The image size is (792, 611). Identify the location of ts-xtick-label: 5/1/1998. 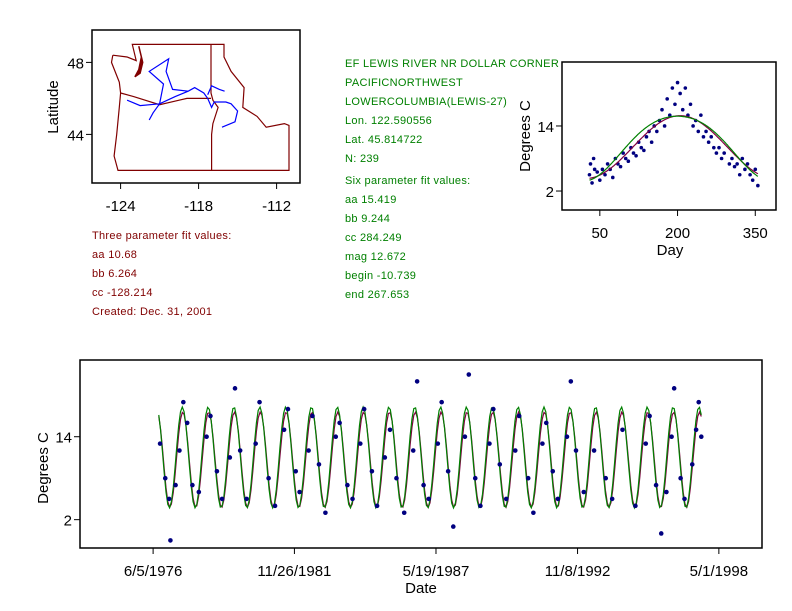
(719, 571).